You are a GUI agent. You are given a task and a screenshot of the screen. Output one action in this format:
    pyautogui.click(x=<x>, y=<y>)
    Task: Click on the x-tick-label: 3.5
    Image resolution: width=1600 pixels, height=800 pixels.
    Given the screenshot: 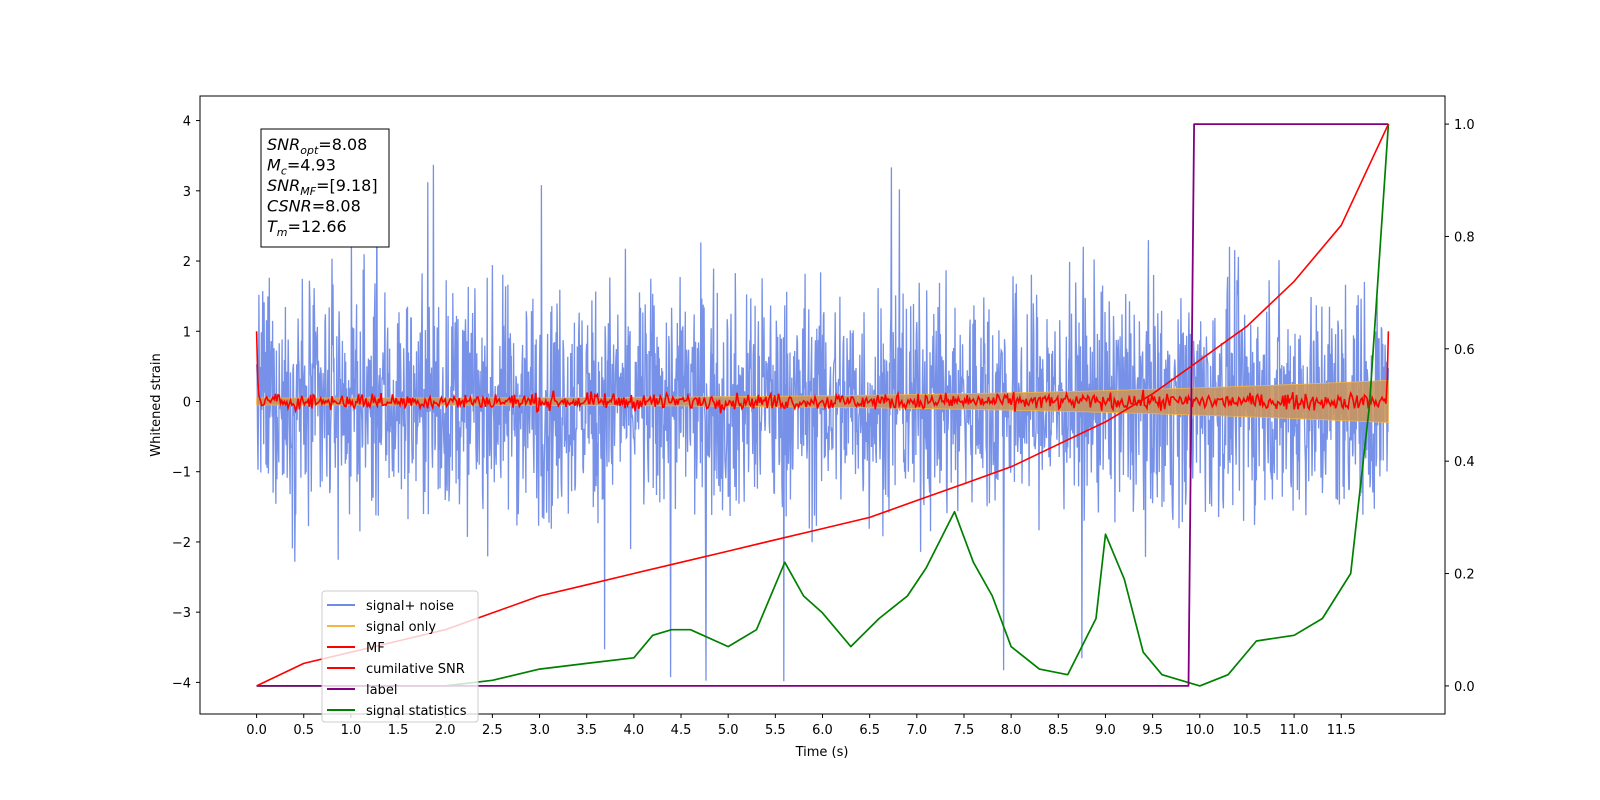 What is the action you would take?
    pyautogui.click(x=586, y=730)
    